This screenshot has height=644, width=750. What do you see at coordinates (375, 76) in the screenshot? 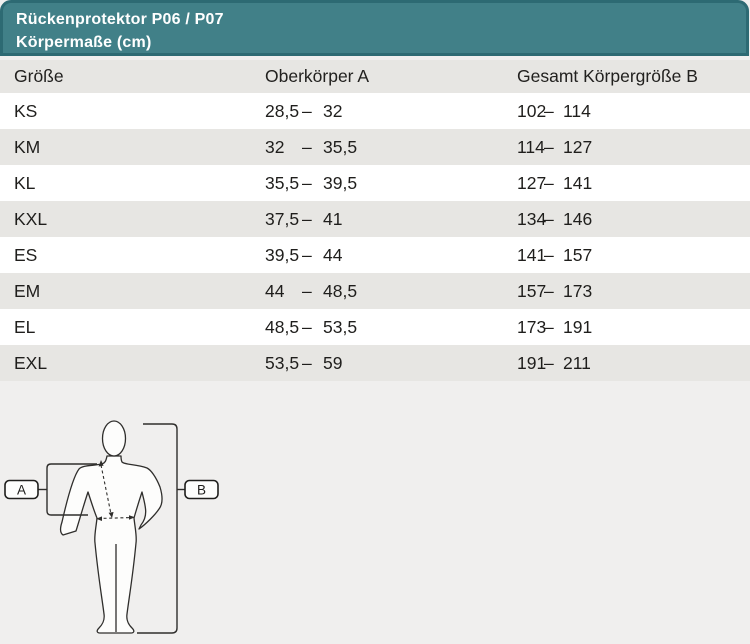
I see `table-column-header: Größe Oberkörper A Gesamt Körpergröße B` at bounding box center [375, 76].